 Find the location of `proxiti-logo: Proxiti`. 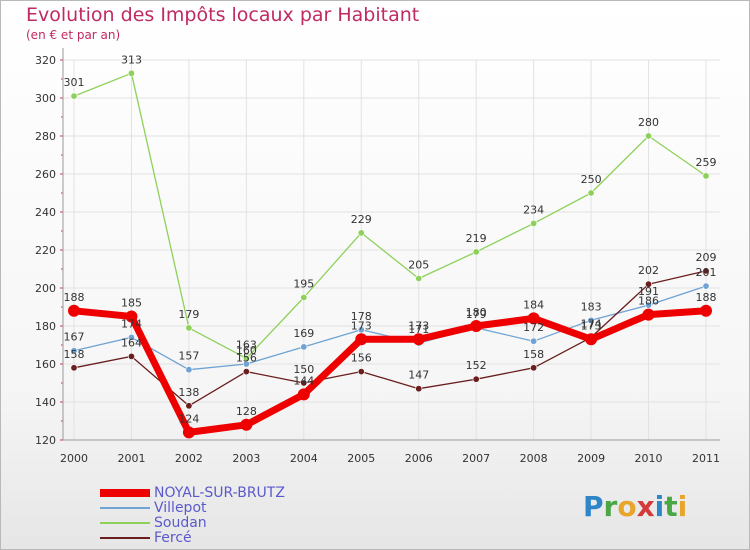

proxiti-logo: Proxiti is located at coordinates (635, 506).